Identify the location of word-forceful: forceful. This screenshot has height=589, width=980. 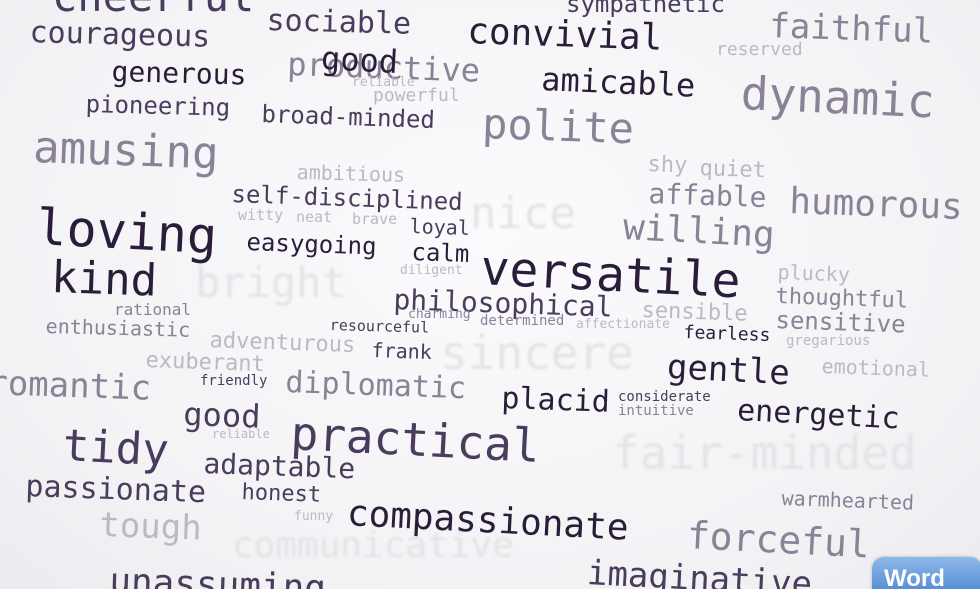
(778, 540).